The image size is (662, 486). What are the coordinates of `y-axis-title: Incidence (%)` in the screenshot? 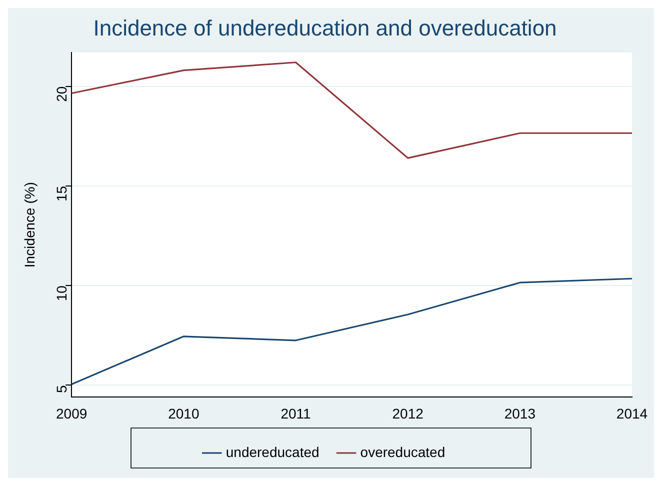 It's located at (29, 225).